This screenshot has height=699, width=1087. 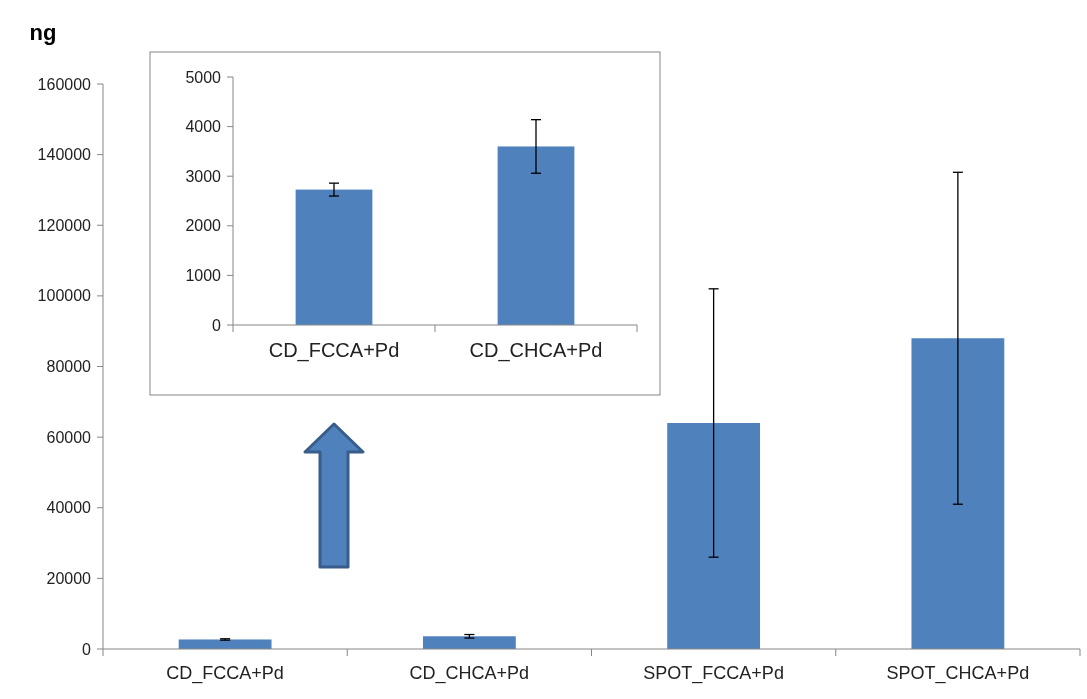 I want to click on y-tick-label: 100000, so click(x=64, y=296).